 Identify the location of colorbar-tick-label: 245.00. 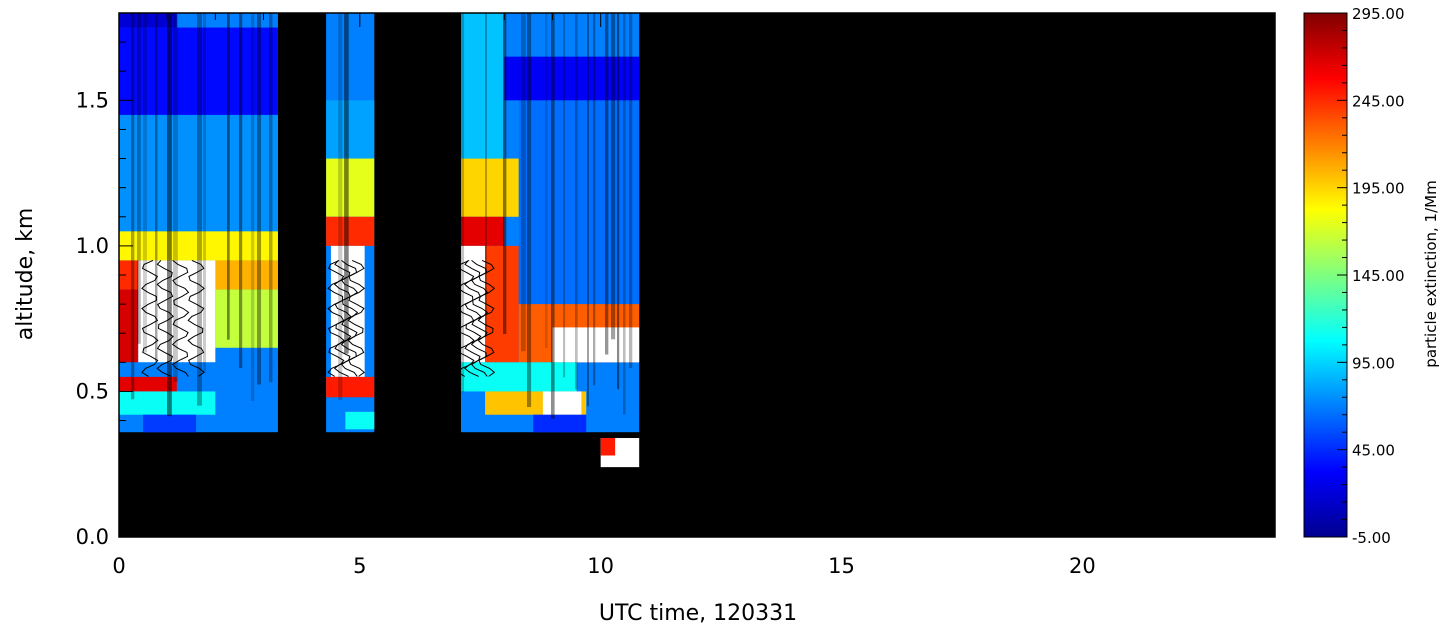
(1378, 101).